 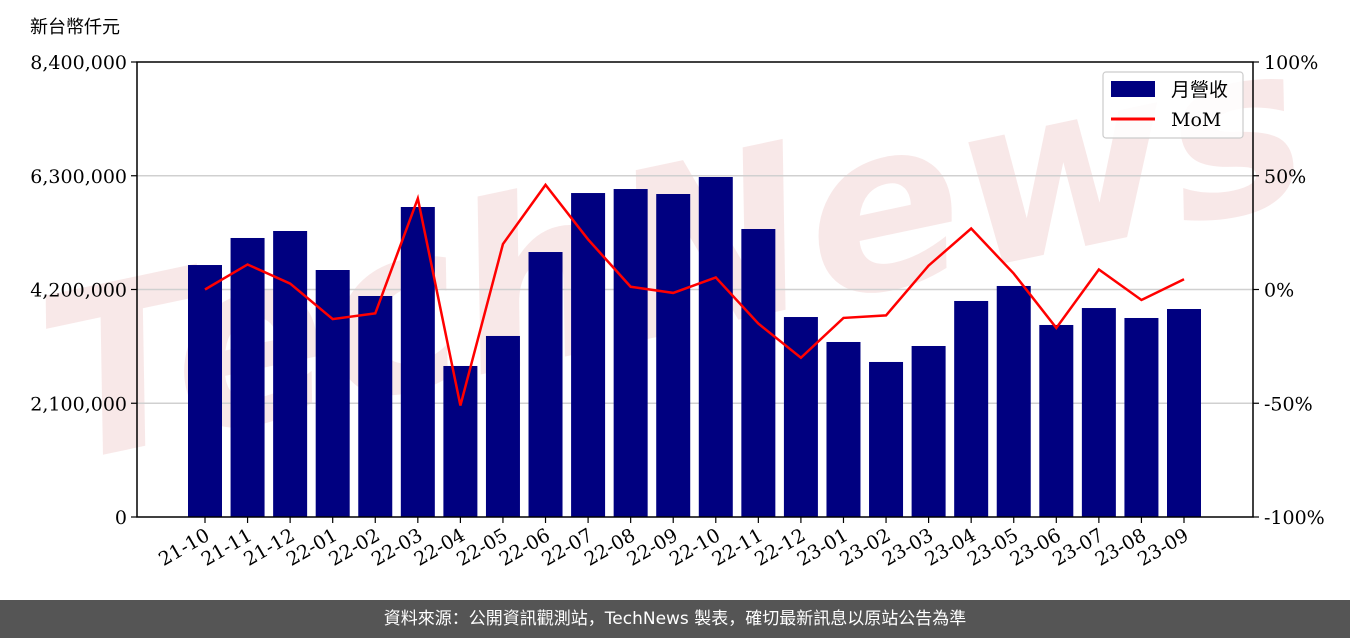 I want to click on y-right-tick-label: 0%, so click(x=1279, y=291).